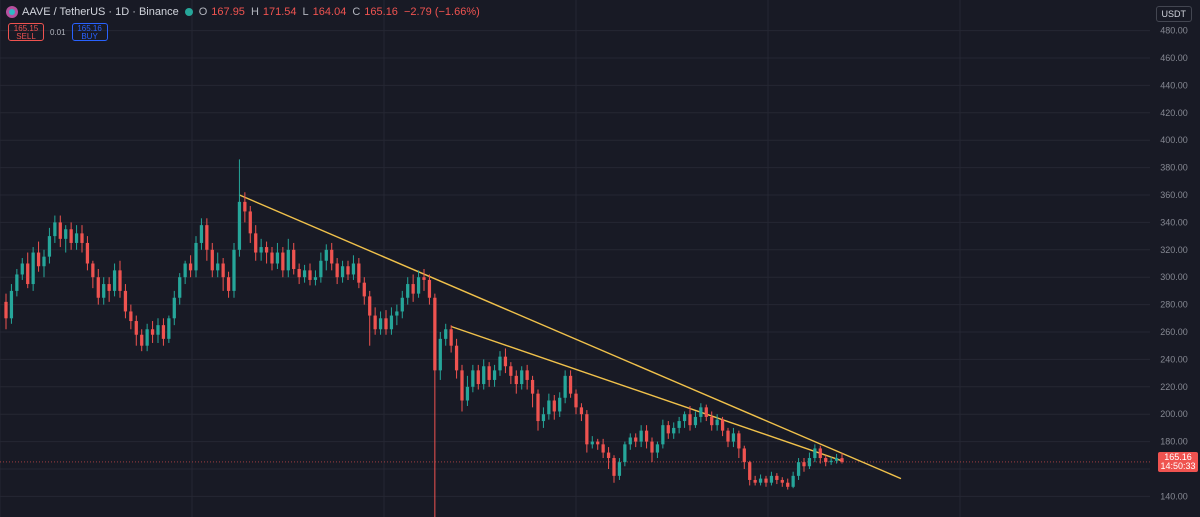 The width and height of the screenshot is (1200, 517). Describe the element at coordinates (356, 12) in the screenshot. I see `close-label: C` at that location.